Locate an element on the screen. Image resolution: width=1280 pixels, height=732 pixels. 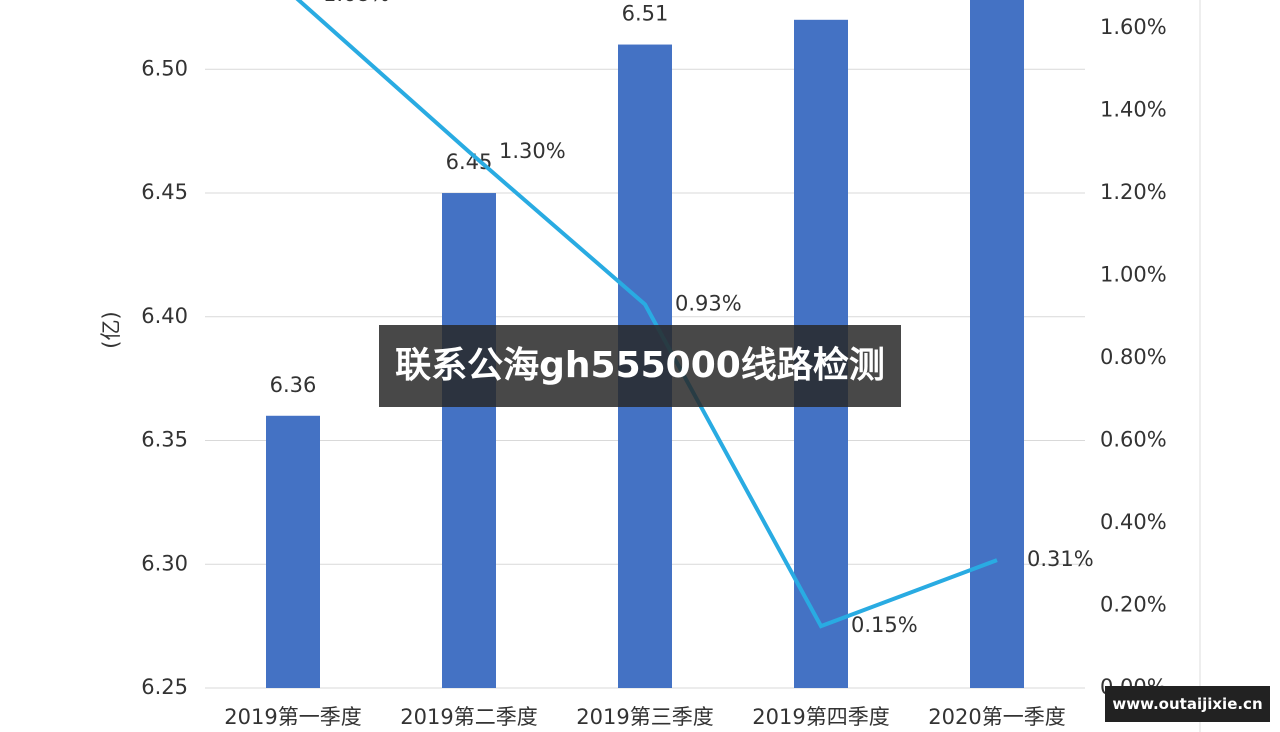
y-tick-label: 6.30 is located at coordinates (164, 563).